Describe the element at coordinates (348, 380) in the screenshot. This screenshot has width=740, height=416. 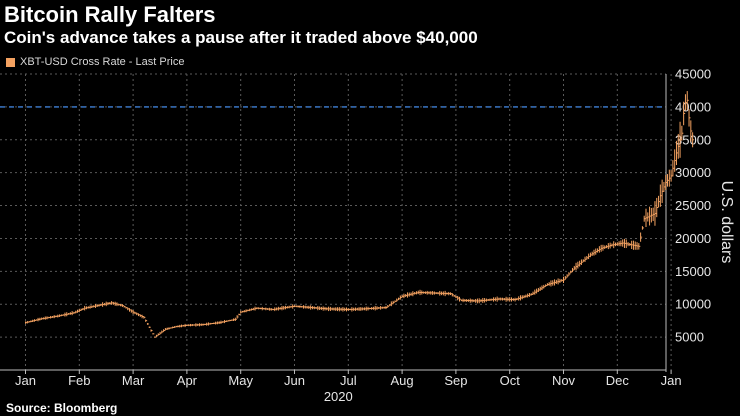
I see `x-tick-label: Jul` at that location.